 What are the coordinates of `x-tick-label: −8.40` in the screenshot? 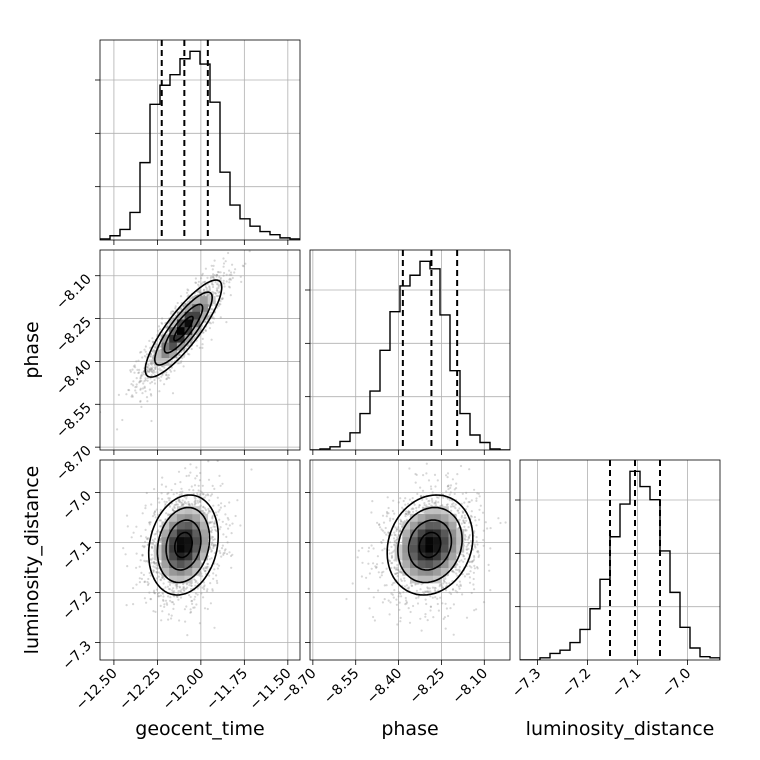 It's located at (385, 687).